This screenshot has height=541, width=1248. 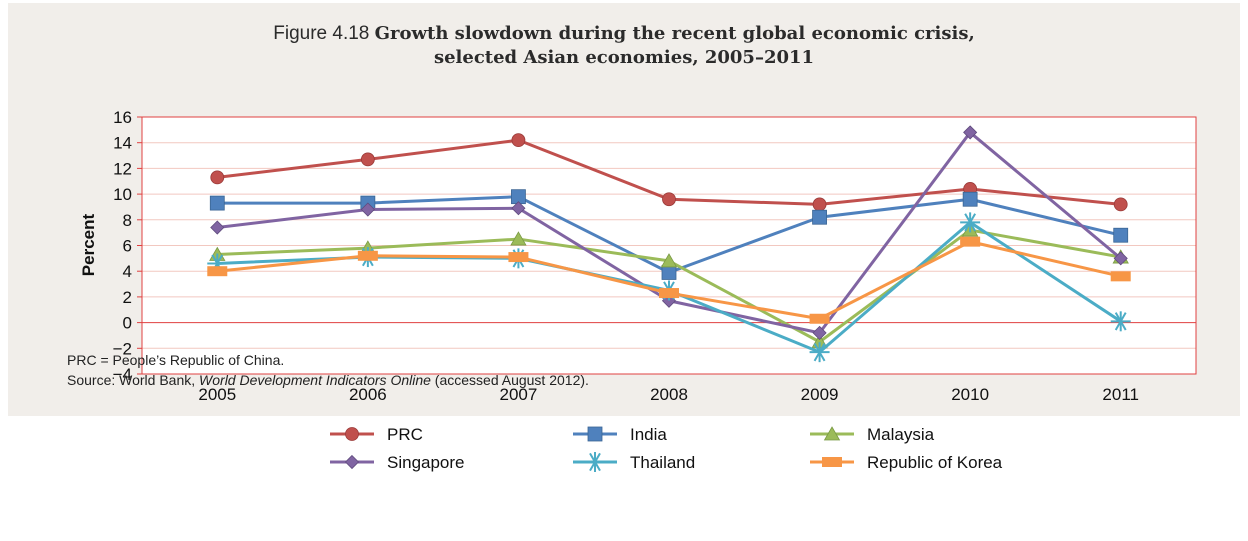 What do you see at coordinates (122, 194) in the screenshot?
I see `y-tick-label: 10` at bounding box center [122, 194].